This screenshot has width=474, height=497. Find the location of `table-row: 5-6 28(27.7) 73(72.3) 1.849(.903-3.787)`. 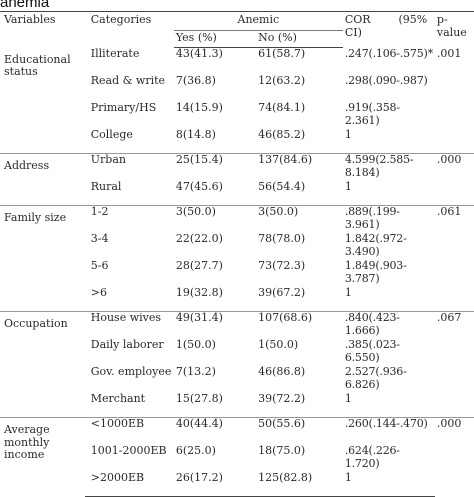

table-row: 5-6 28(27.7) 73(72.3) 1.849(.903-3.787) is located at coordinates (237, 273).